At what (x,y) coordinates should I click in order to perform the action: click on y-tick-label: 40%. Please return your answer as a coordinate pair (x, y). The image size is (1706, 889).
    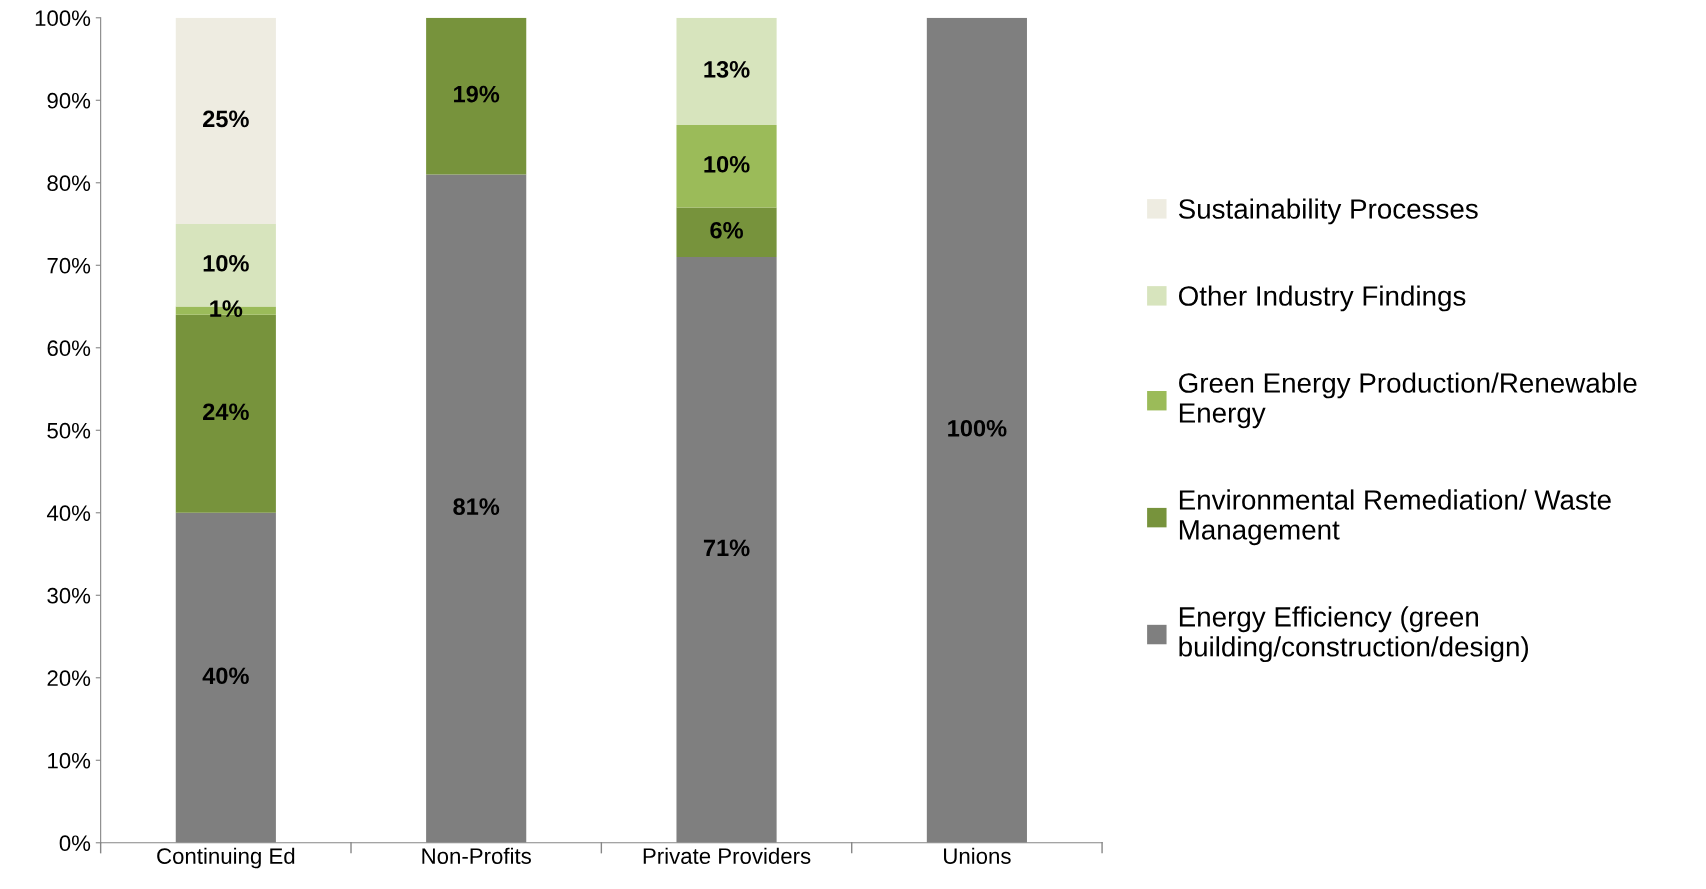
    Looking at the image, I should click on (68, 513).